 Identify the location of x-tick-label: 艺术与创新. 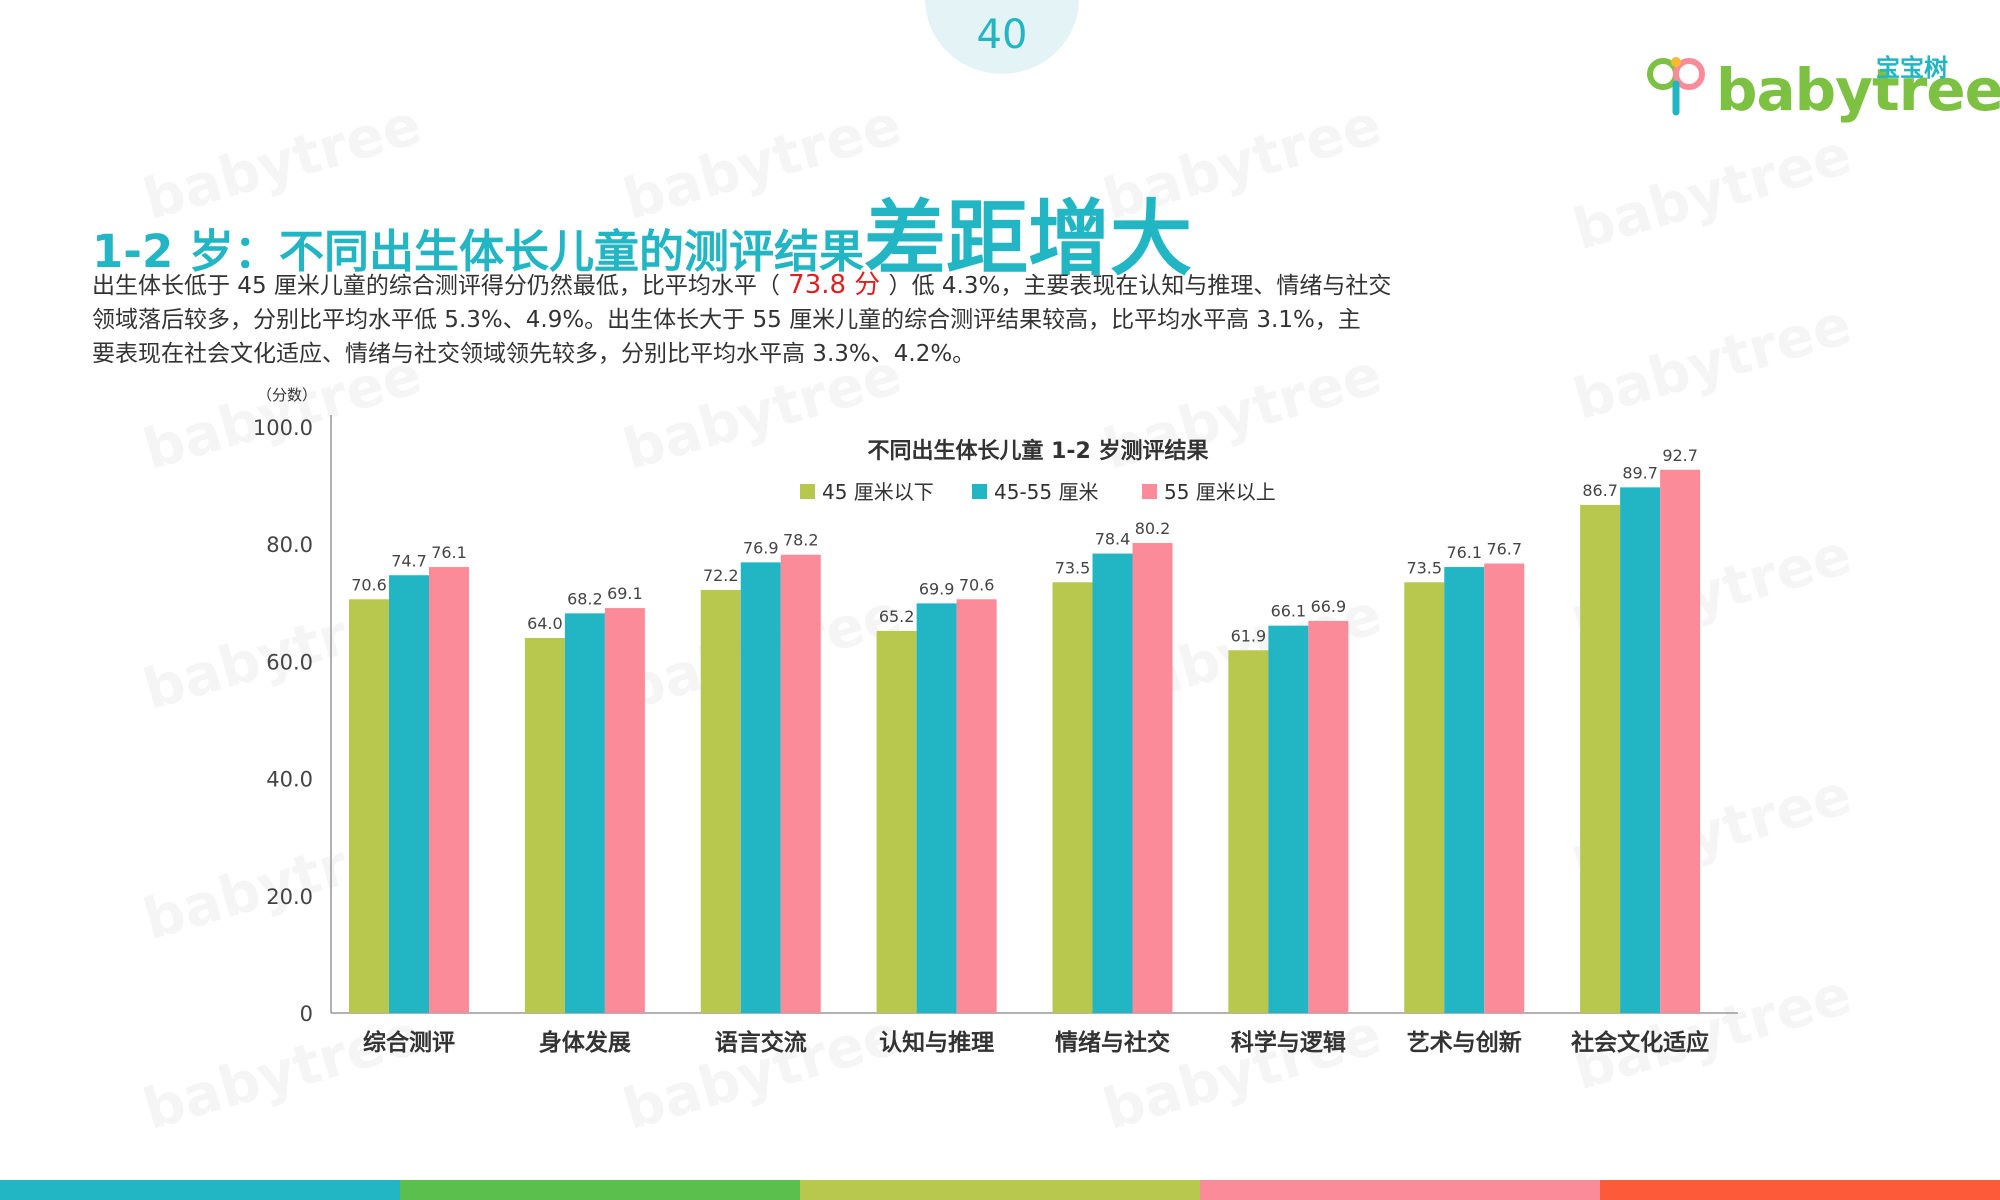
(1464, 1042).